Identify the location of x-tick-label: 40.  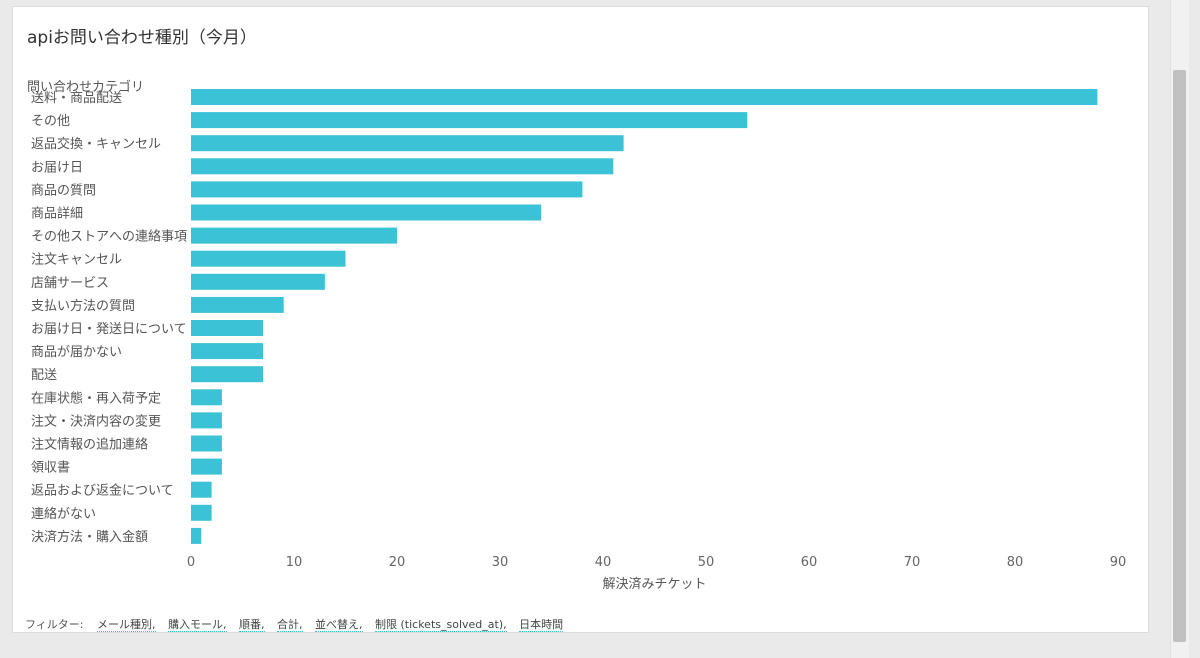
(603, 562).